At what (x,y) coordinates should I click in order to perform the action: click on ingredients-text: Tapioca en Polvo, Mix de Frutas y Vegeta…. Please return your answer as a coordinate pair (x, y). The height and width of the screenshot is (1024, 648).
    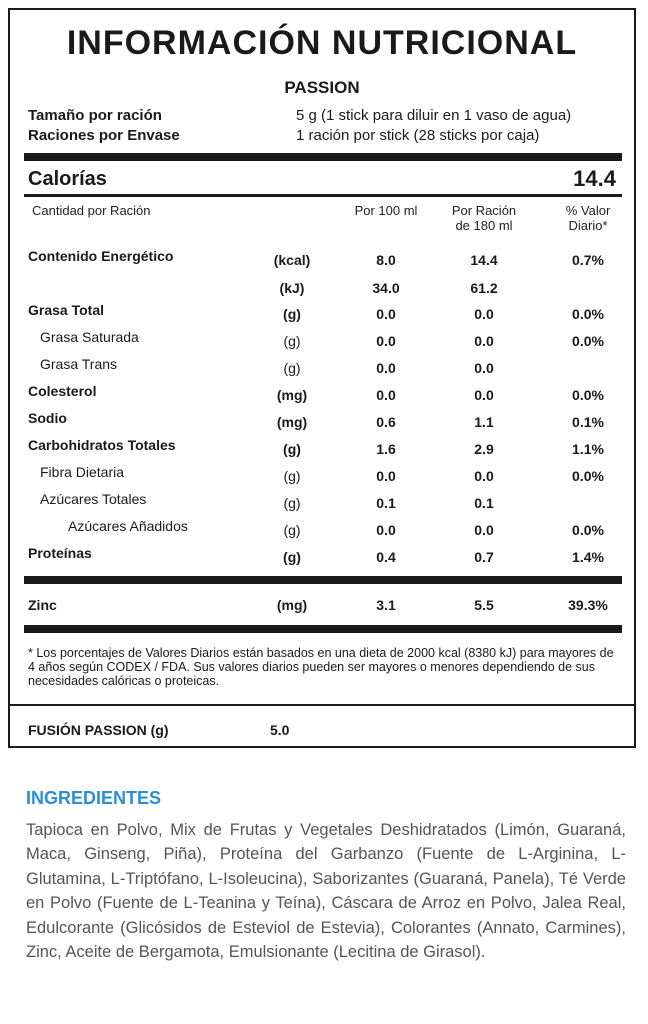
    Looking at the image, I should click on (326, 891).